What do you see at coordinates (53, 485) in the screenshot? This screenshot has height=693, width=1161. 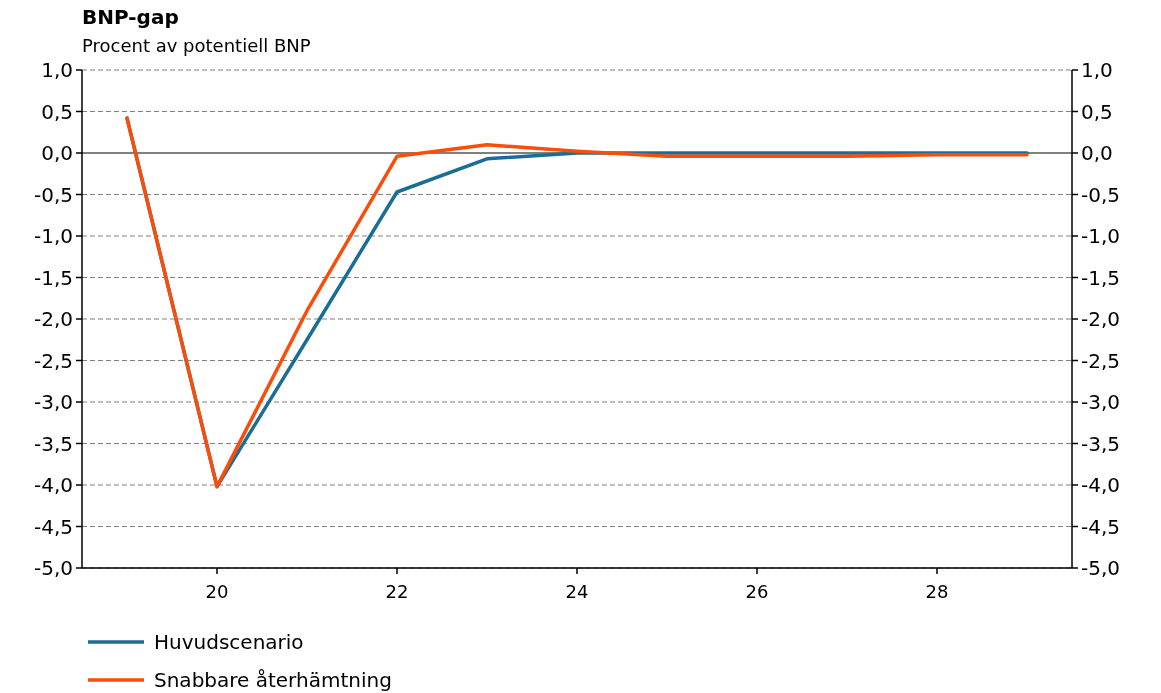 I see `y-tick-label: -4,0` at bounding box center [53, 485].